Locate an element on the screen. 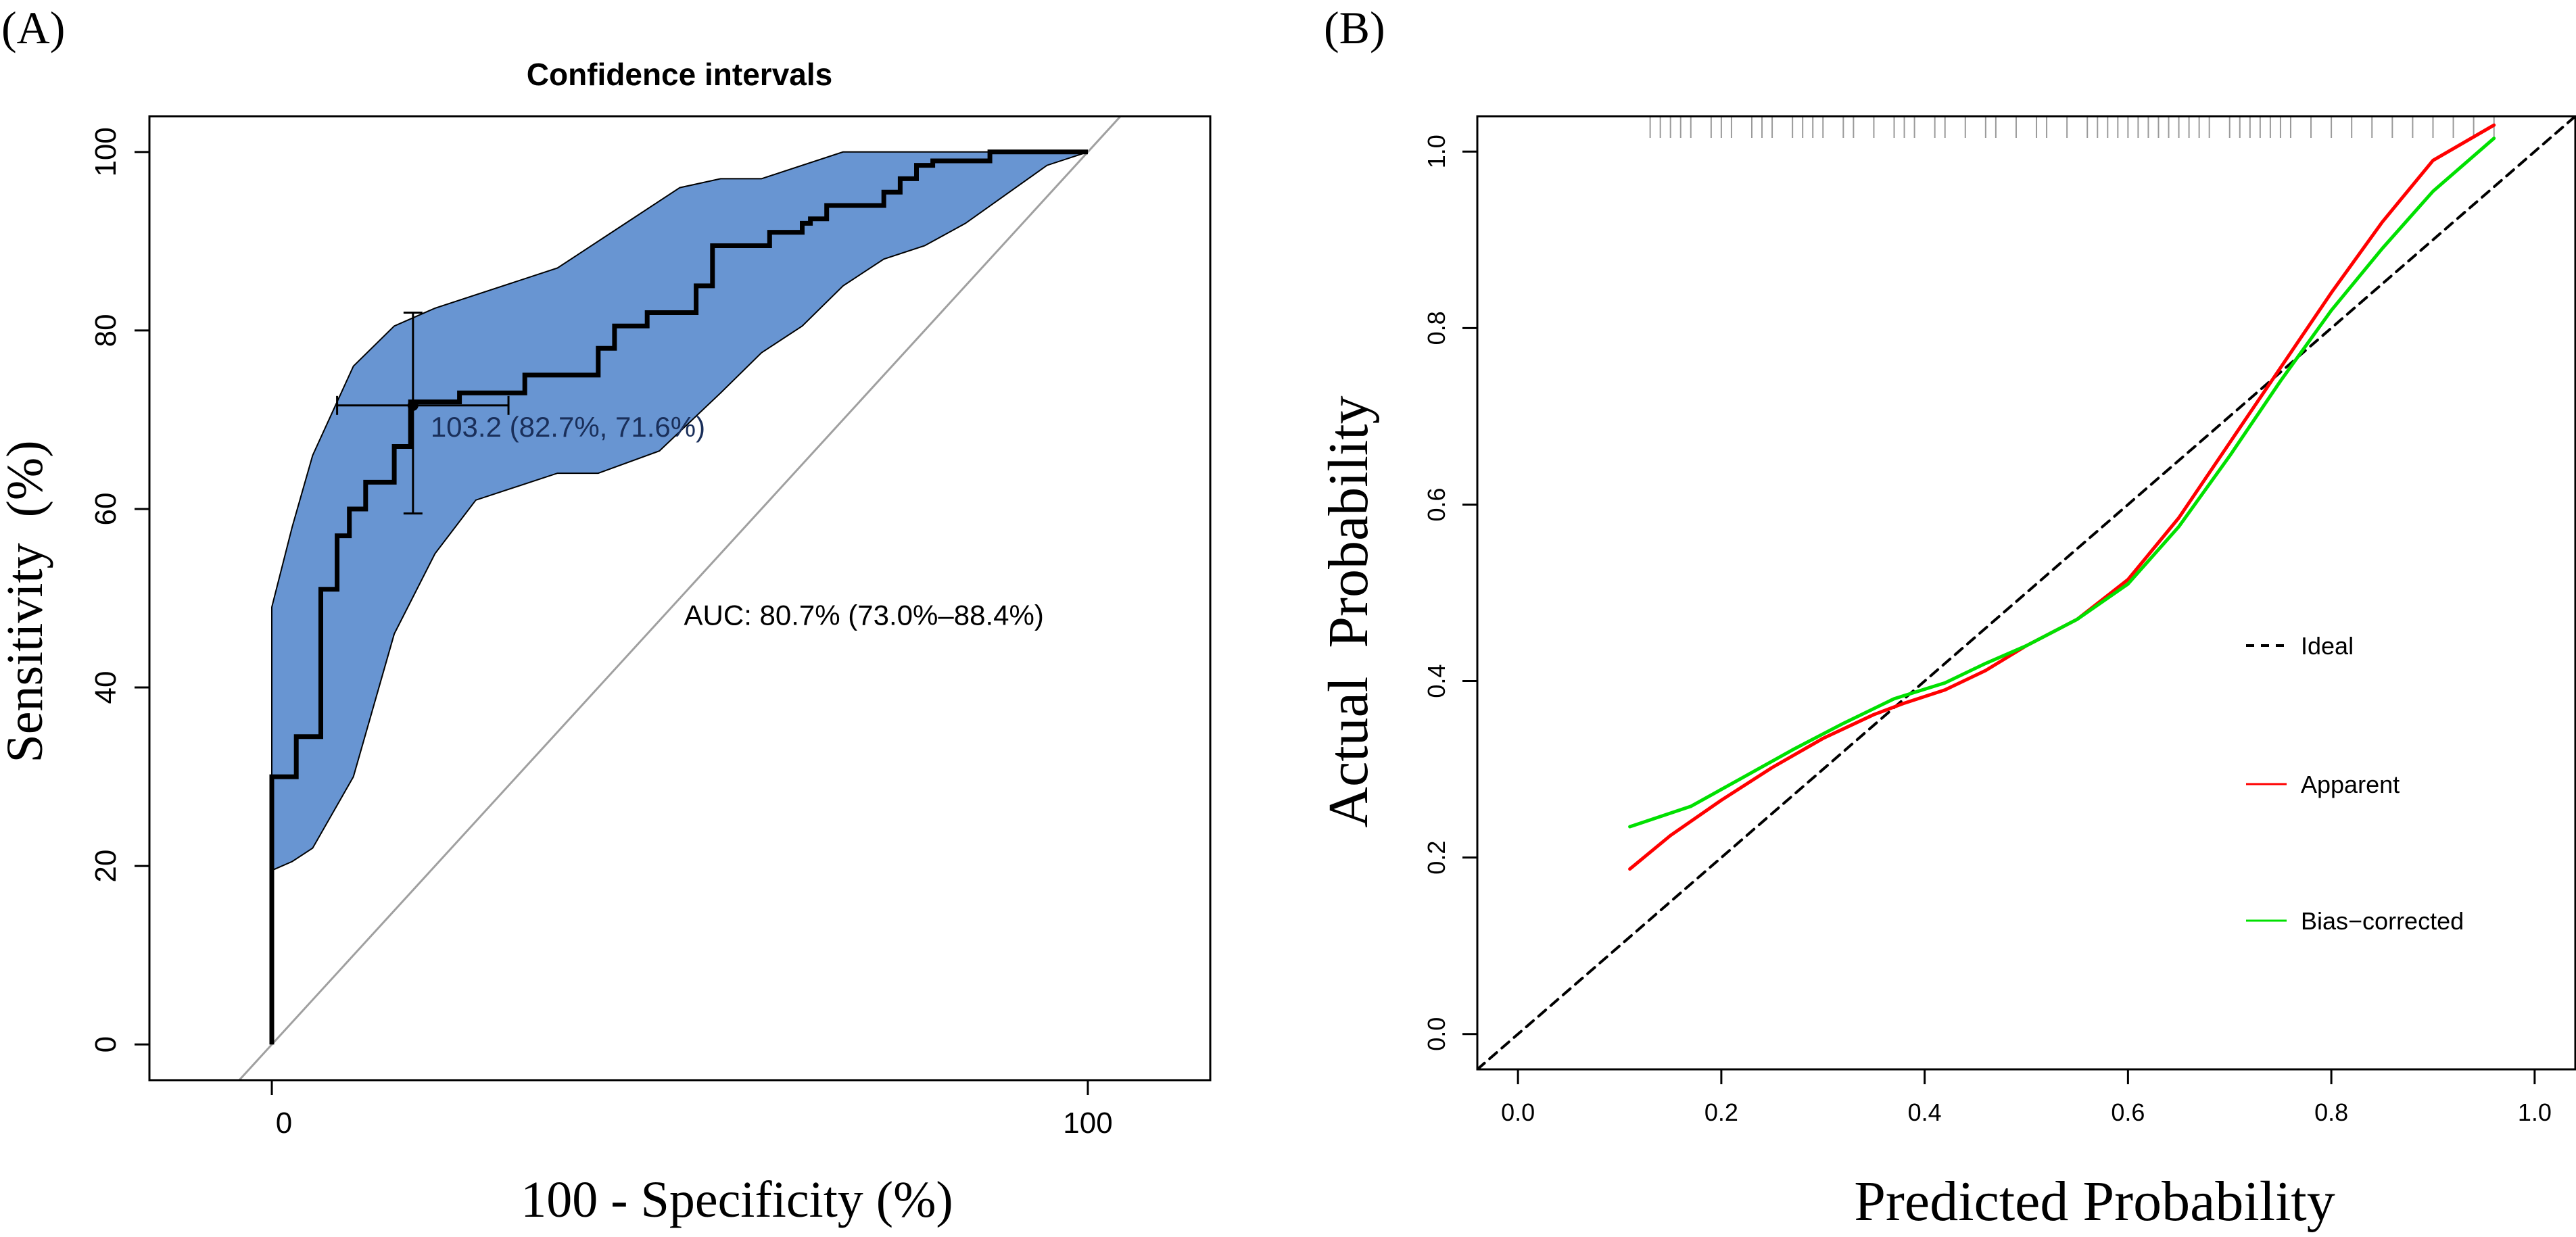  calibration-x-tick-label: 1.0 is located at coordinates (2535, 1112).